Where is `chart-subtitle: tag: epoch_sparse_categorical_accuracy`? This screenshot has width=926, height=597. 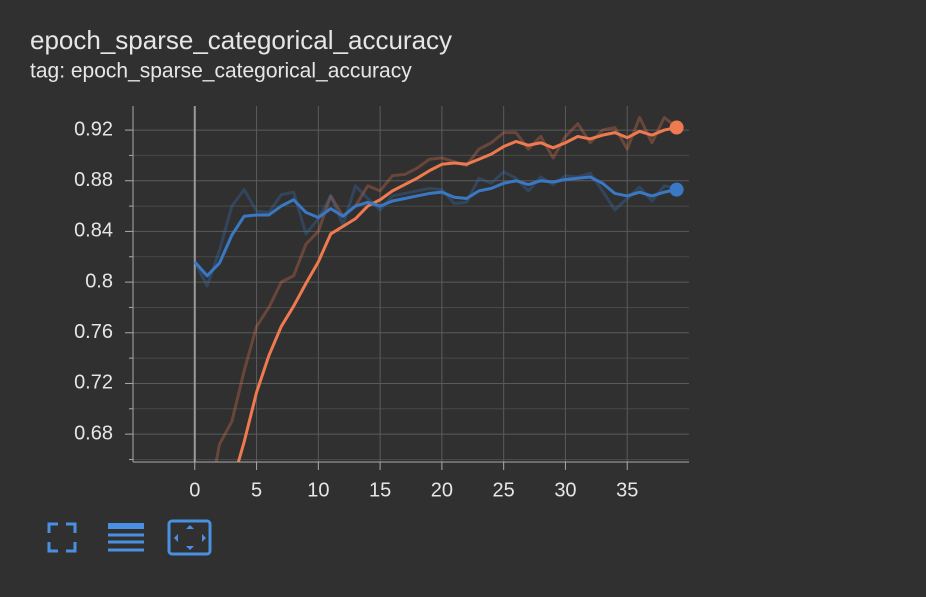 chart-subtitle: tag: epoch_sparse_categorical_accuracy is located at coordinates (221, 71).